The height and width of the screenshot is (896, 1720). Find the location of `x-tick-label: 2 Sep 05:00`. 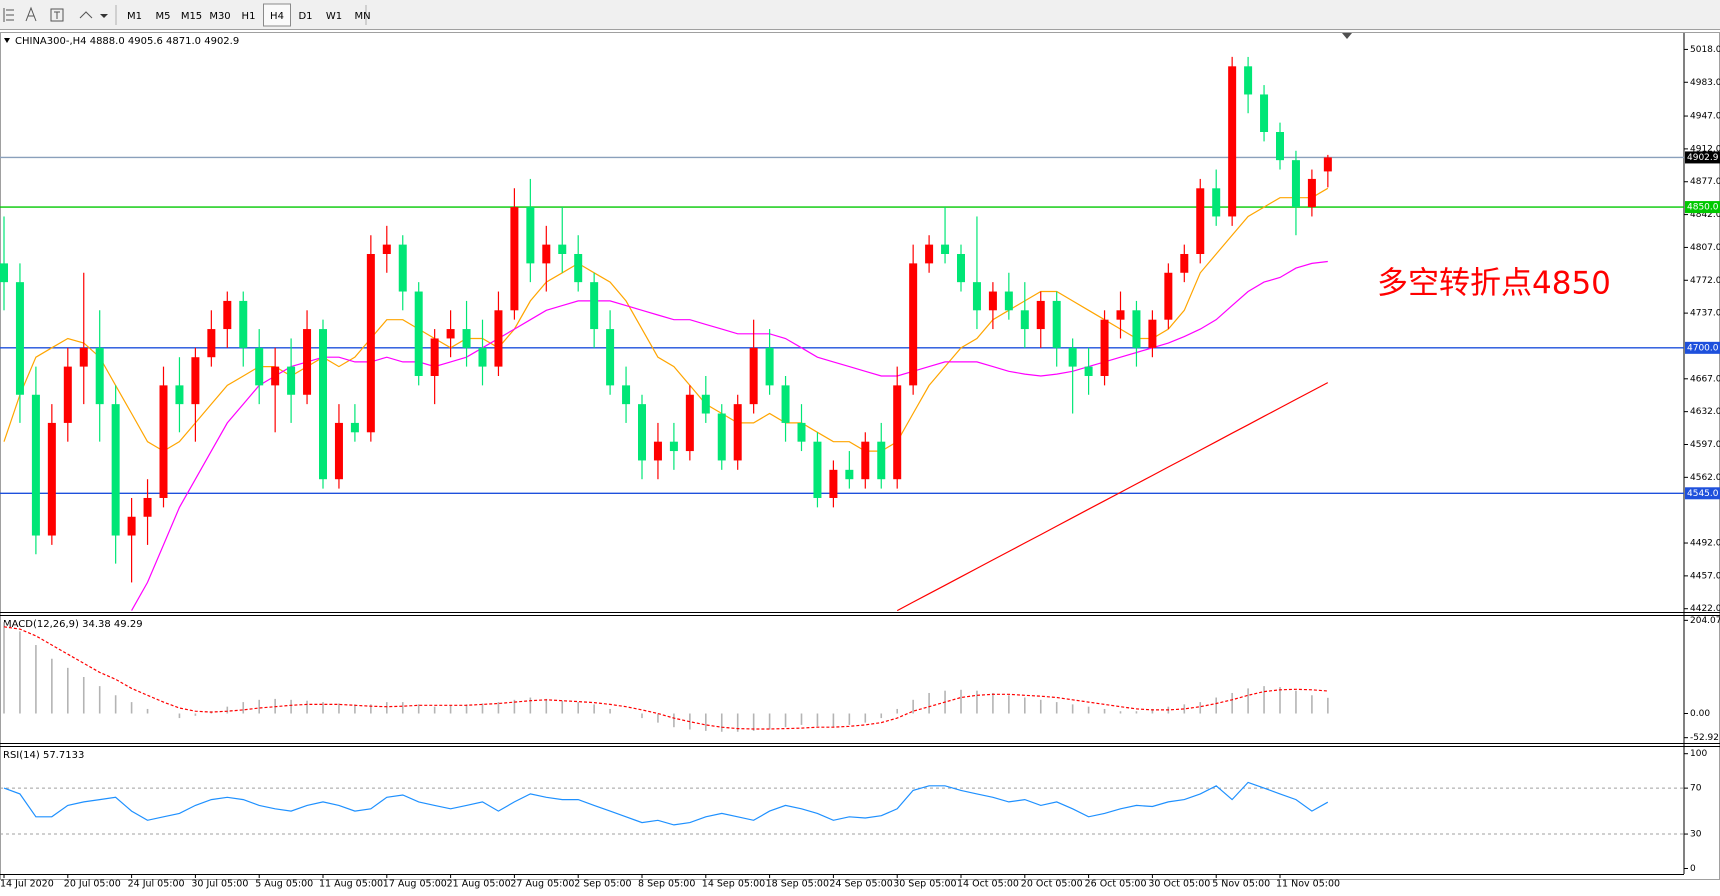

x-tick-label: 2 Sep 05:00 is located at coordinates (602, 884).